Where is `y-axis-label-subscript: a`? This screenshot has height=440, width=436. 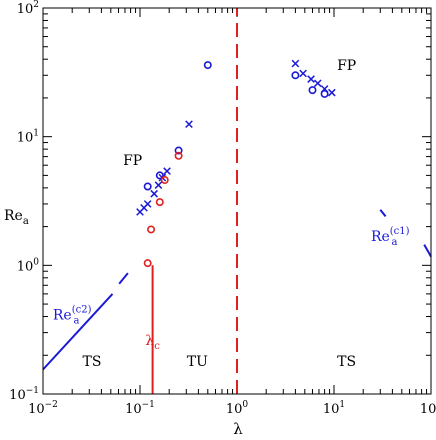 y-axis-label-subscript: a is located at coordinates (26, 221).